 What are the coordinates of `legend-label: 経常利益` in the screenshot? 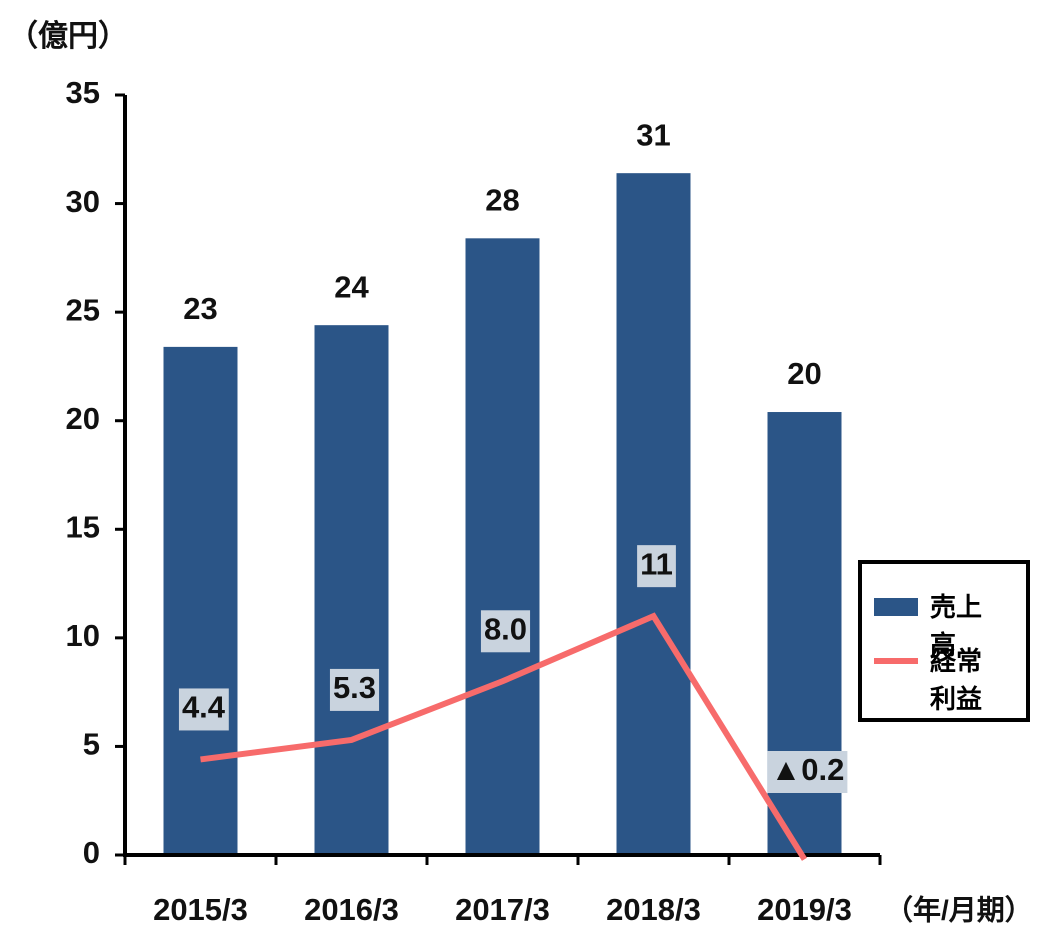 It's located at (956, 680).